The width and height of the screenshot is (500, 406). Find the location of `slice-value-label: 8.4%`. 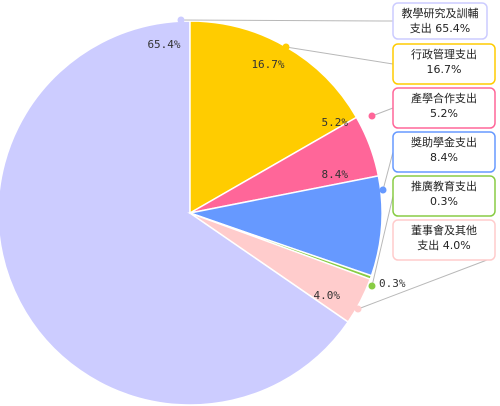

slice-value-label: 8.4% is located at coordinates (335, 174).